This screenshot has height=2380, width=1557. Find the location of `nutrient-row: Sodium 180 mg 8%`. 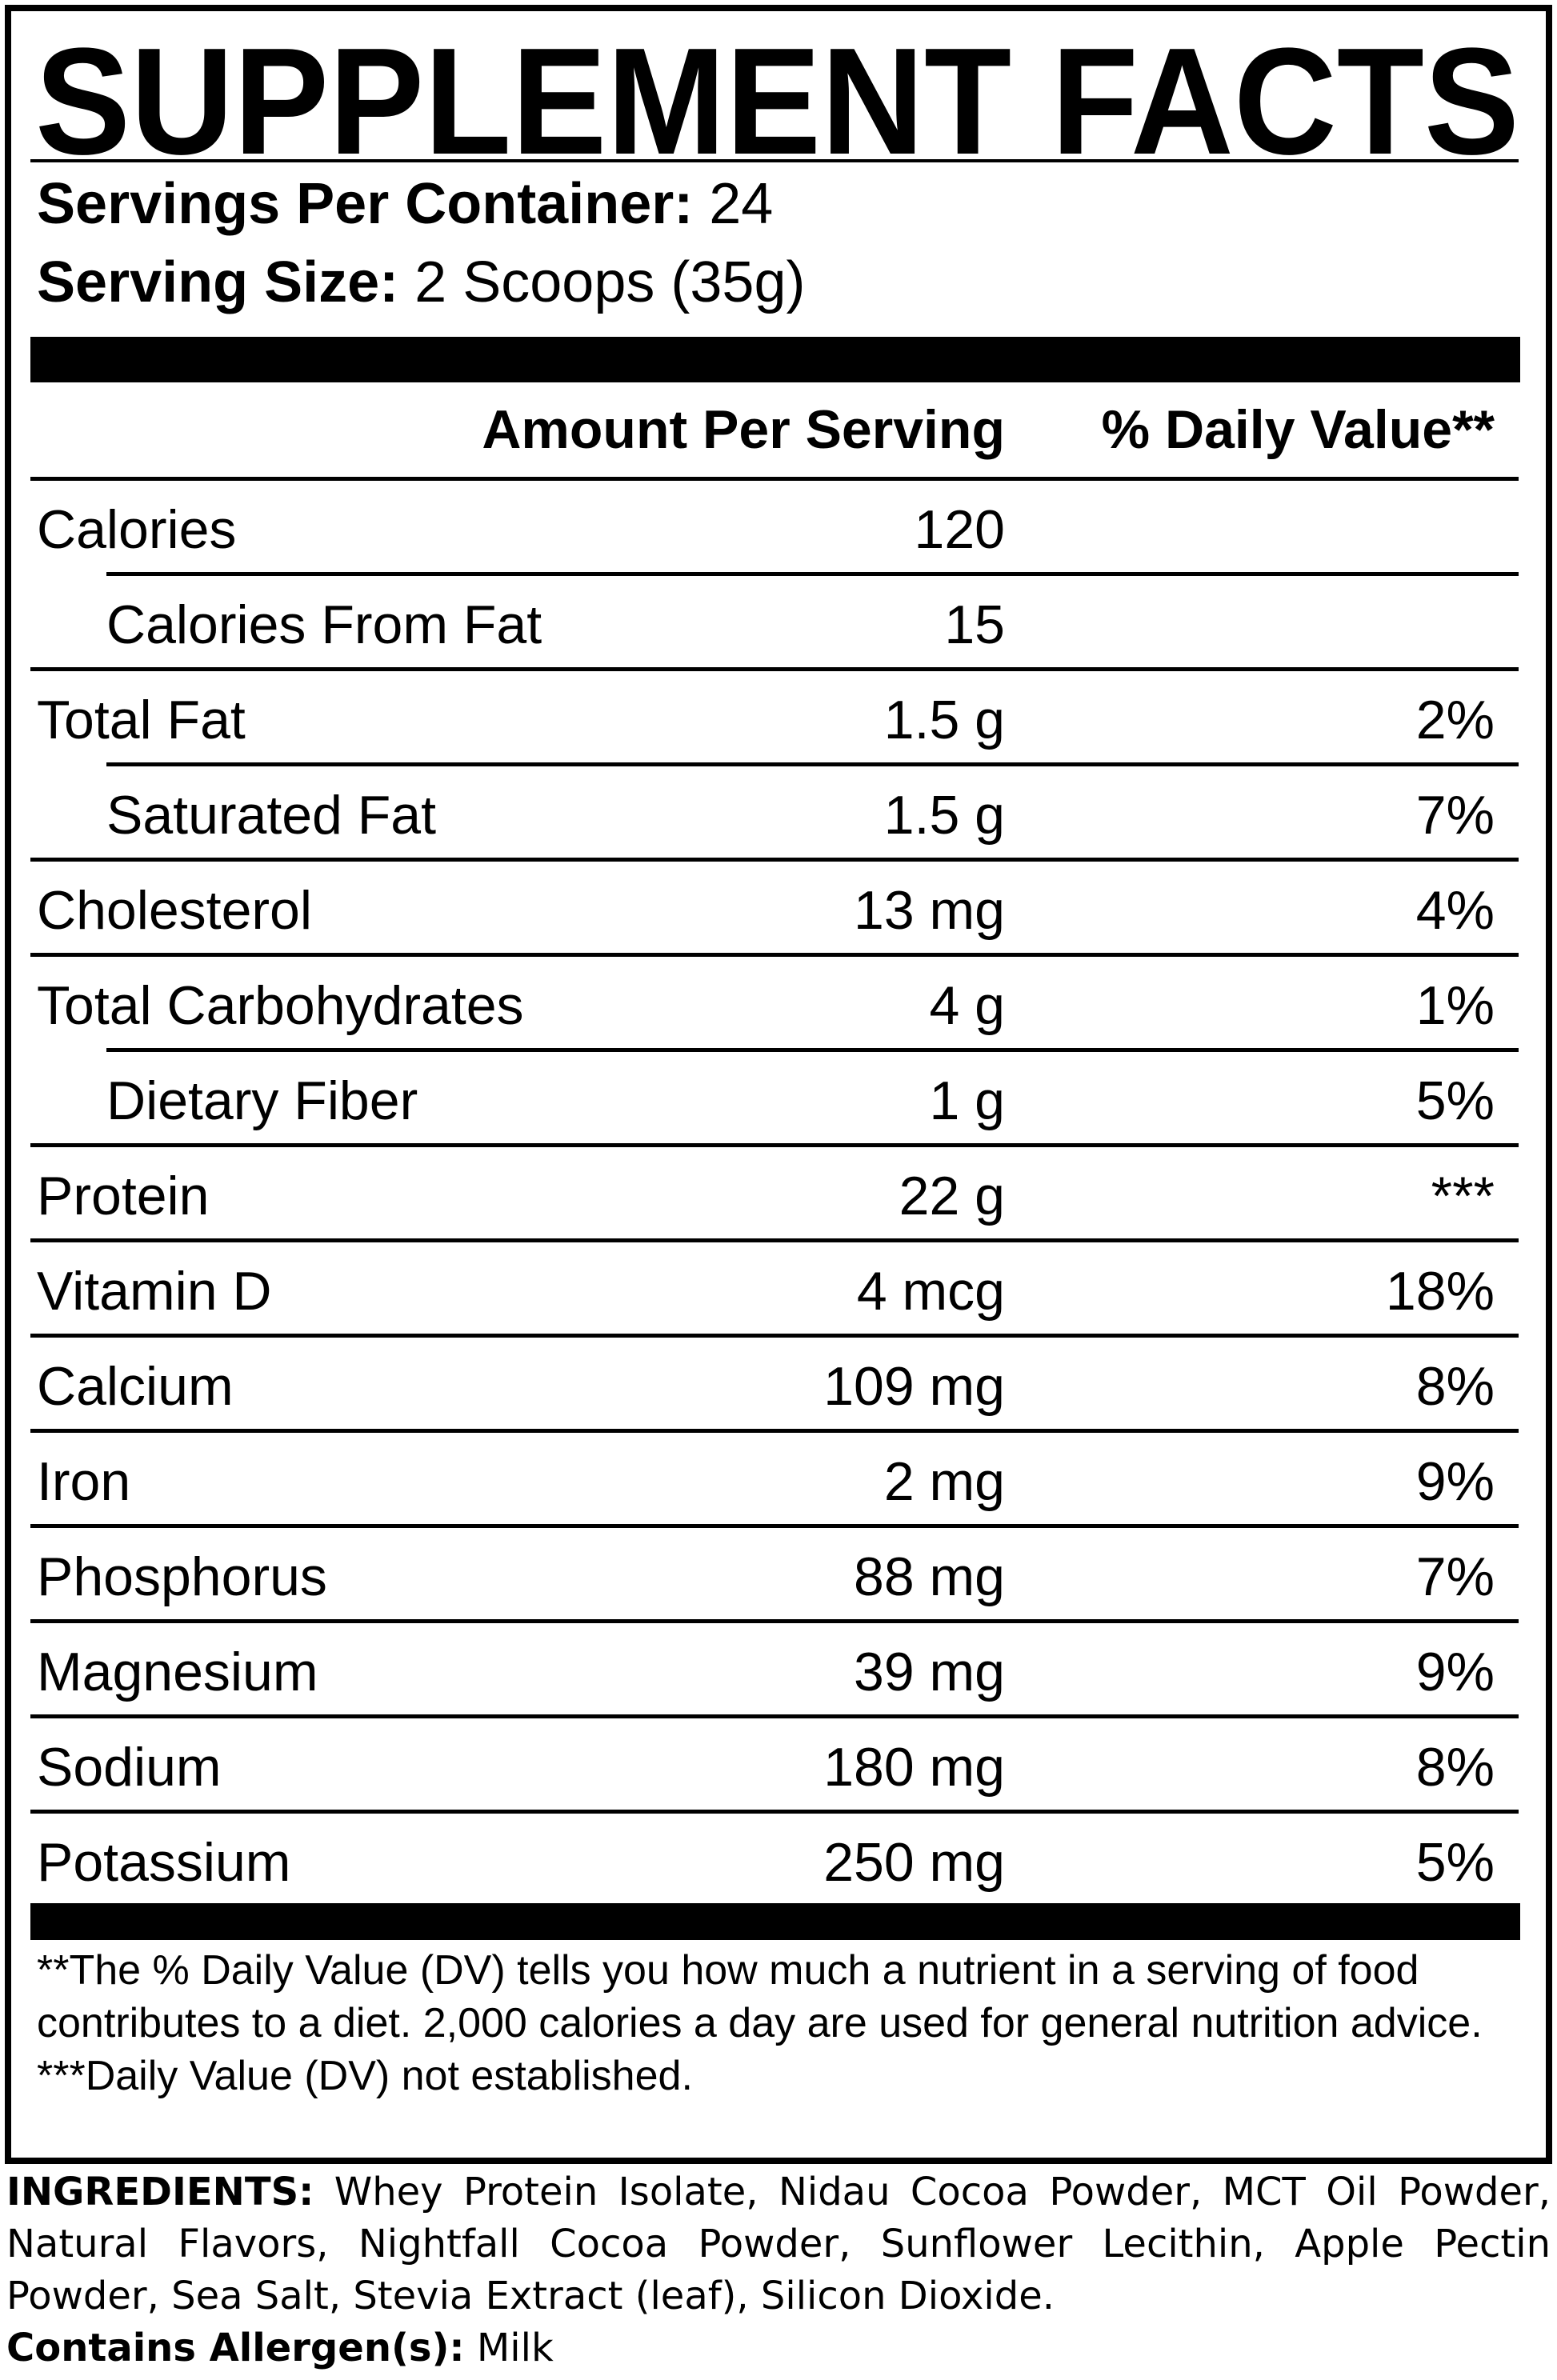

nutrient-row: Sodium 180 mg 8% is located at coordinates (774, 1766).